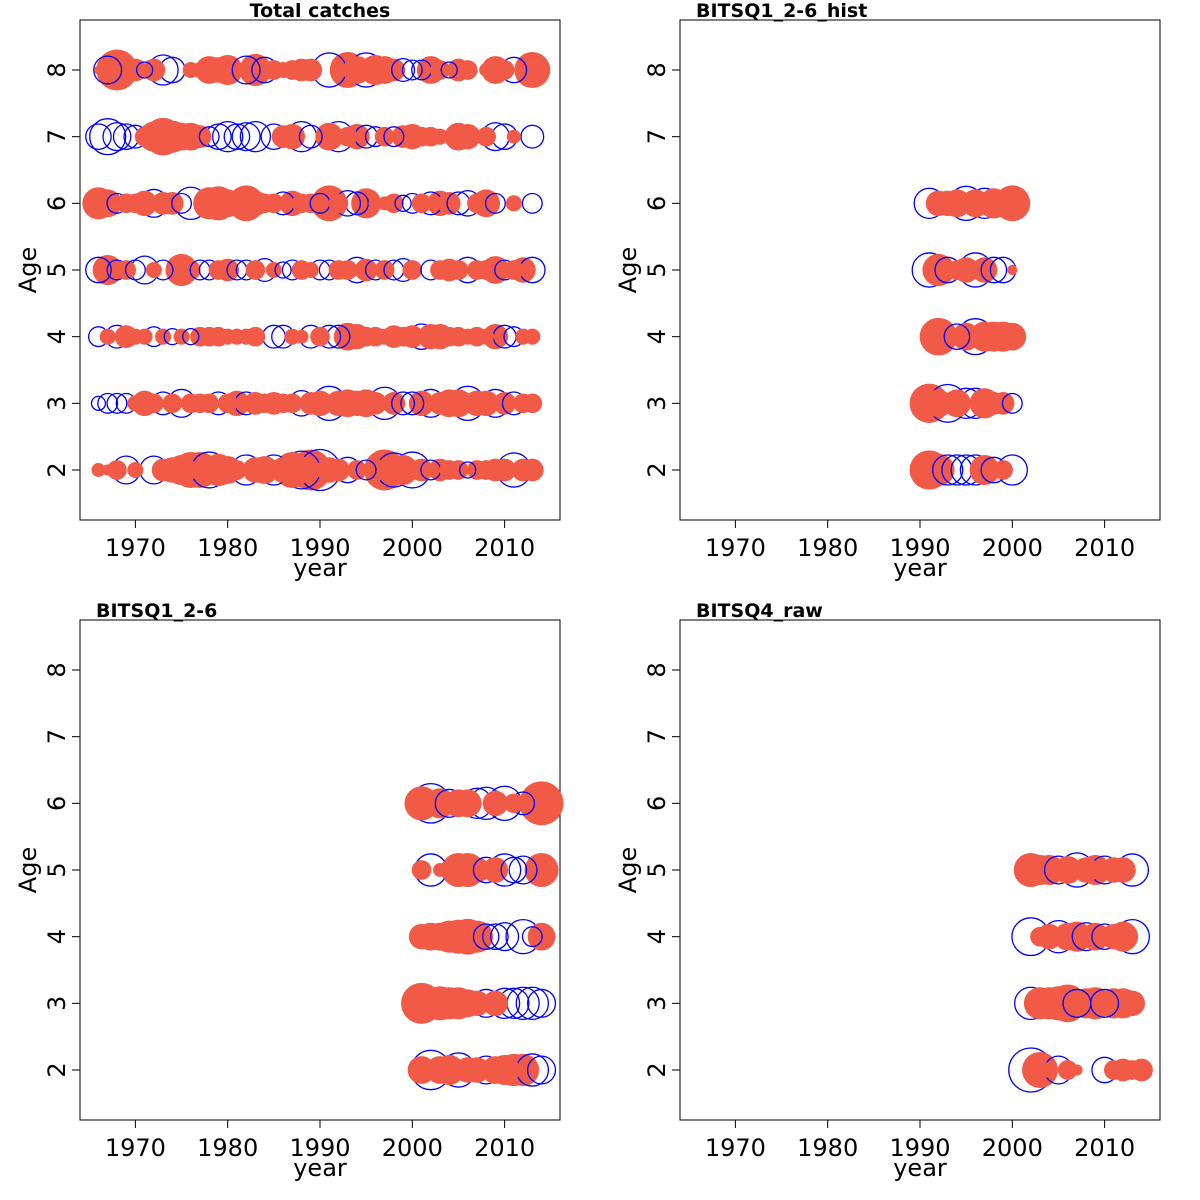 The width and height of the screenshot is (1200, 1200). What do you see at coordinates (759, 611) in the screenshot?
I see `panel-title: BITSQ4_raw` at bounding box center [759, 611].